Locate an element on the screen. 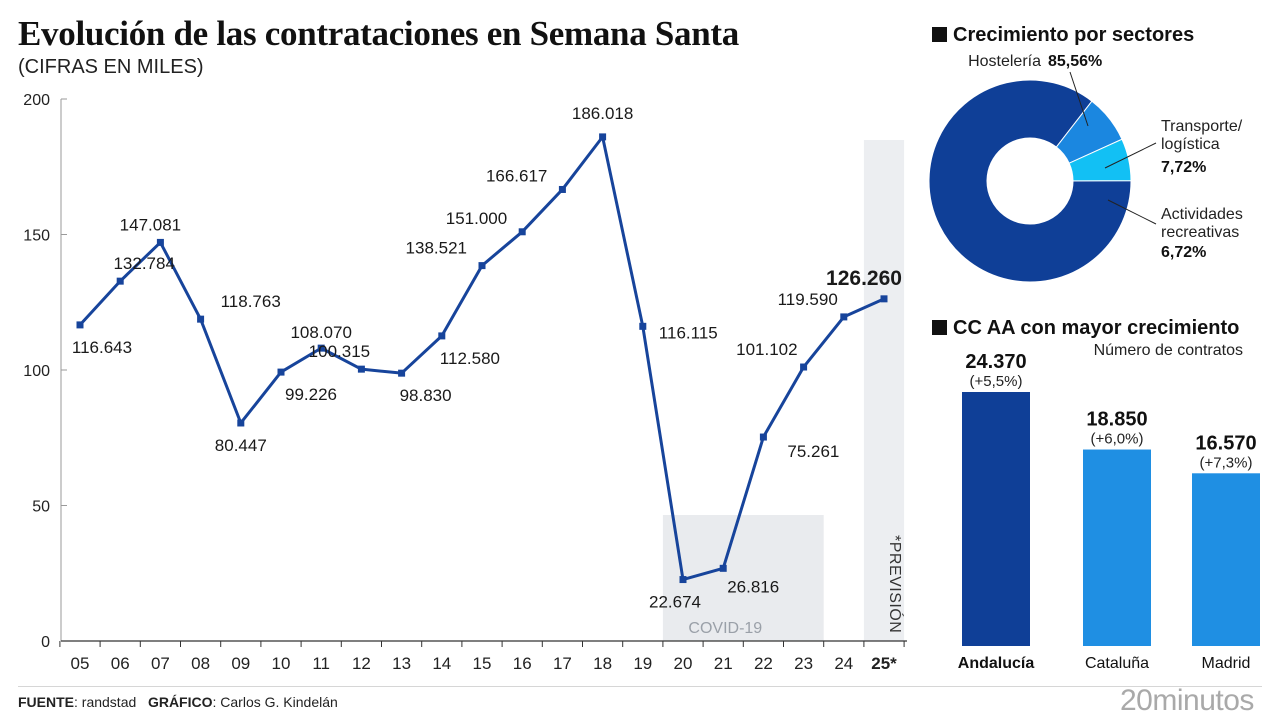 The width and height of the screenshot is (1280, 720). slice-value: 6,72% is located at coordinates (1183, 252).